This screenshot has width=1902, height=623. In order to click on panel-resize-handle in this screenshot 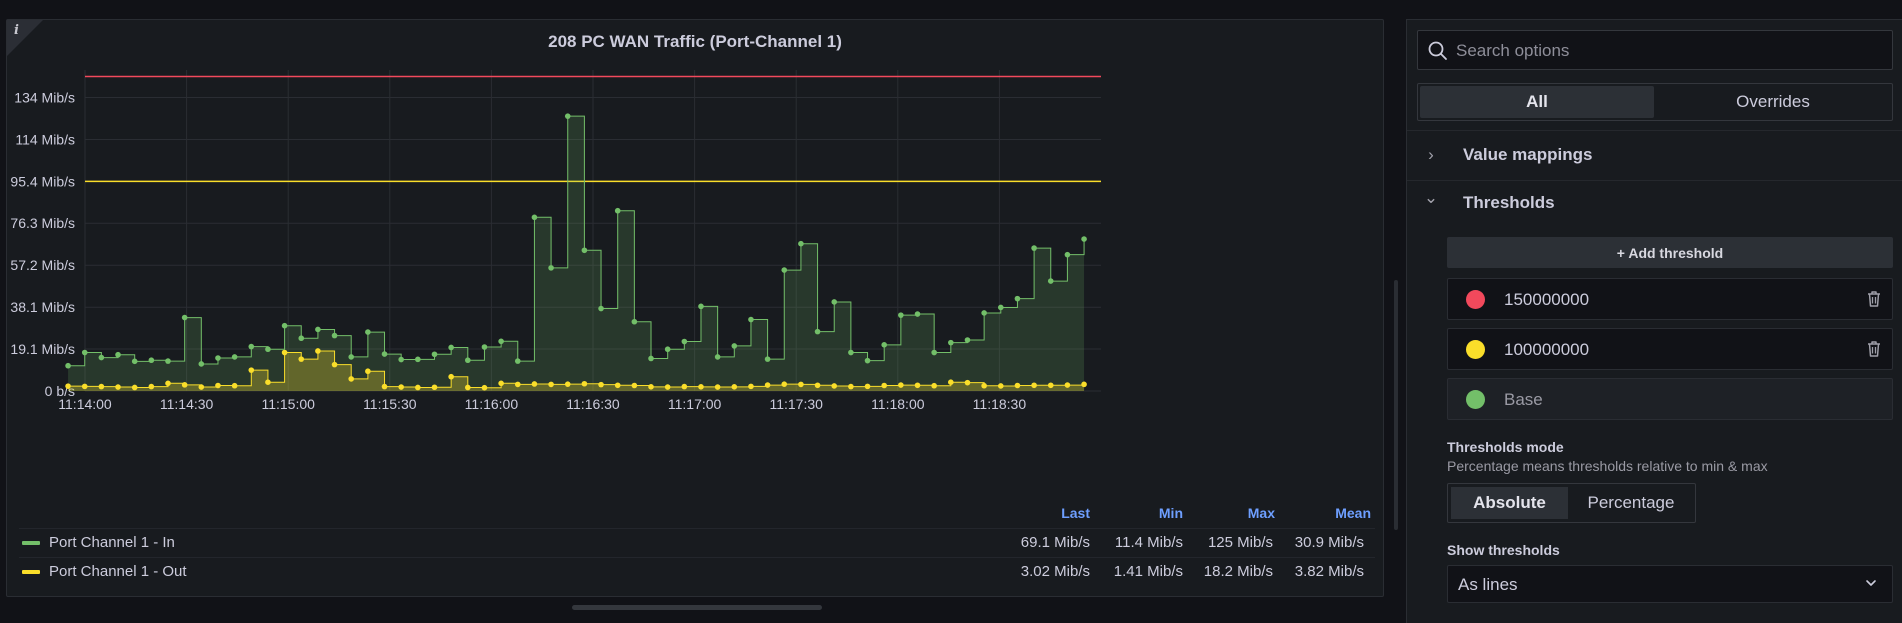, I will do `click(697, 607)`.